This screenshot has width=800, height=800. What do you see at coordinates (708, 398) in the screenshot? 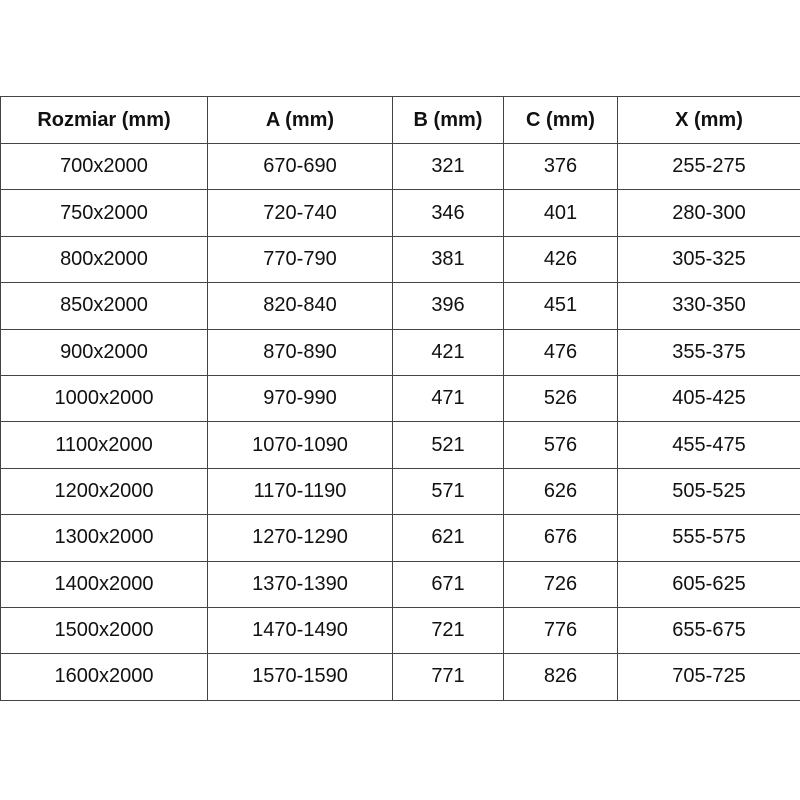
I see `cell-x: 405-425` at bounding box center [708, 398].